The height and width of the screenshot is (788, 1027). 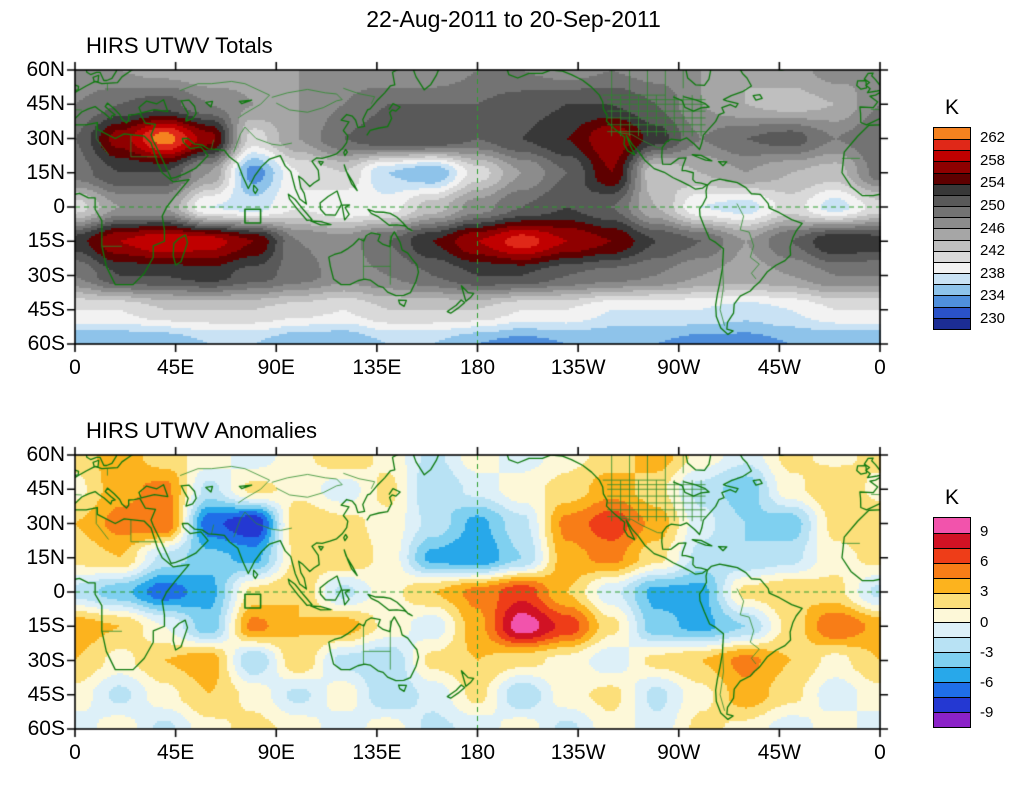 I want to click on colorbar-tick-label: 234, so click(x=993, y=296).